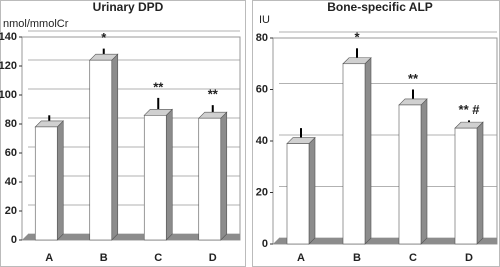  Describe the element at coordinates (264, 20) in the screenshot. I see `y-axis-label: IU` at that location.